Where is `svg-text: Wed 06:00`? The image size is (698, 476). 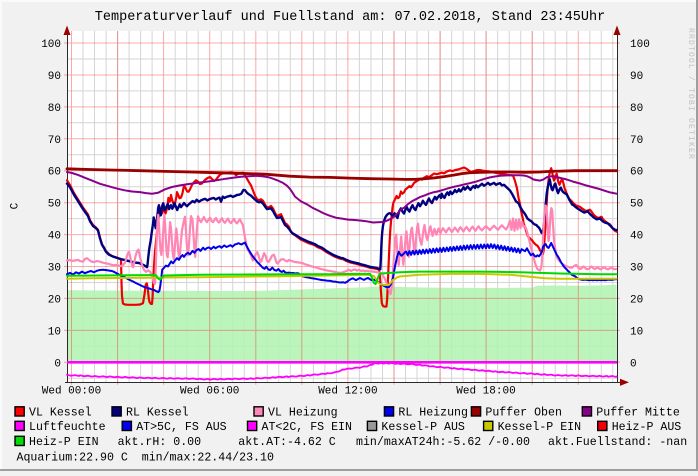
svg-text: Wed 06:00 is located at coordinates (209, 392).